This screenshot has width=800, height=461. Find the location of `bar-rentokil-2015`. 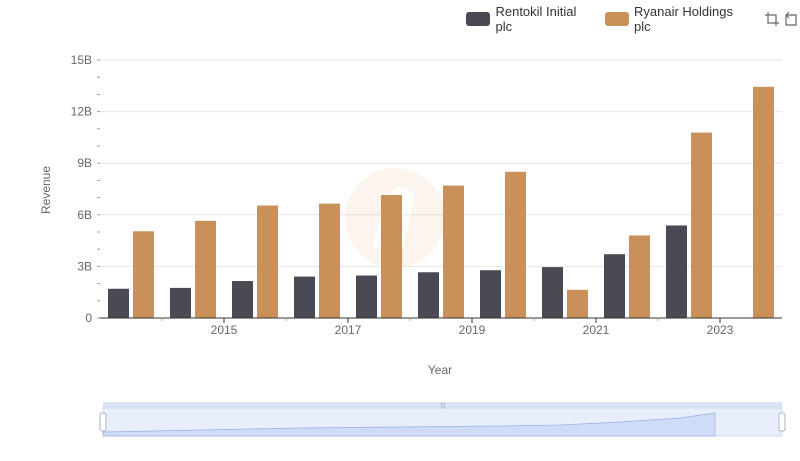

bar-rentokil-2015 is located at coordinates (180, 302).